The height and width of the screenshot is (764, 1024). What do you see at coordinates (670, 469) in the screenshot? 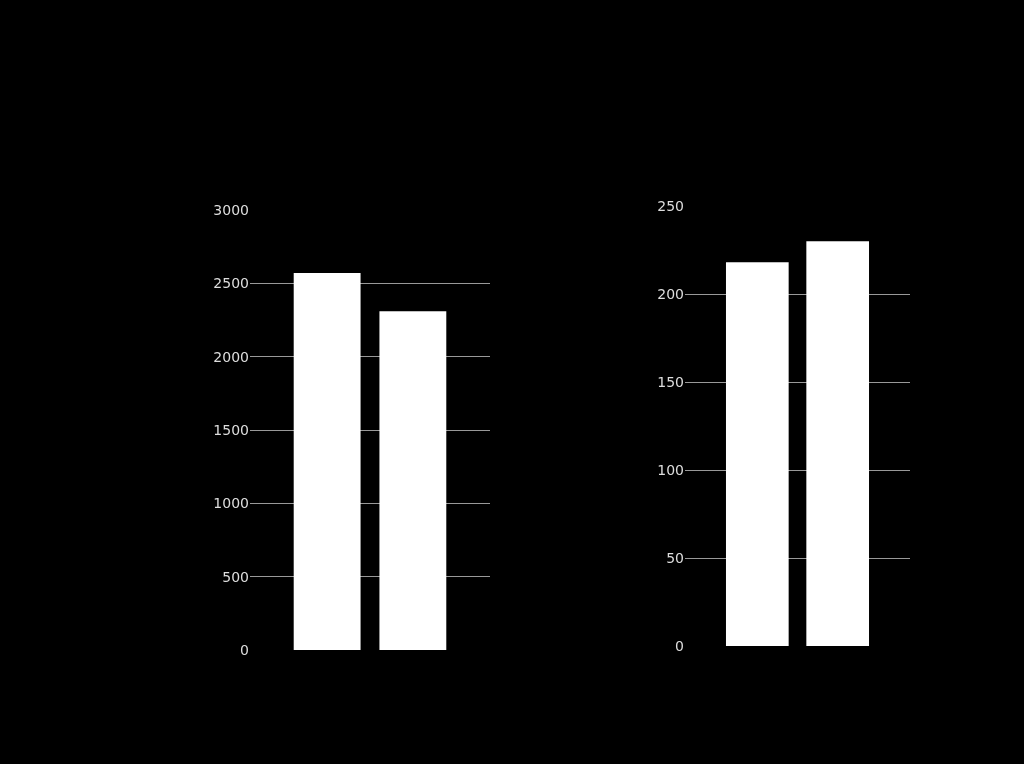
I see `y-tick-label: 100` at bounding box center [670, 469].